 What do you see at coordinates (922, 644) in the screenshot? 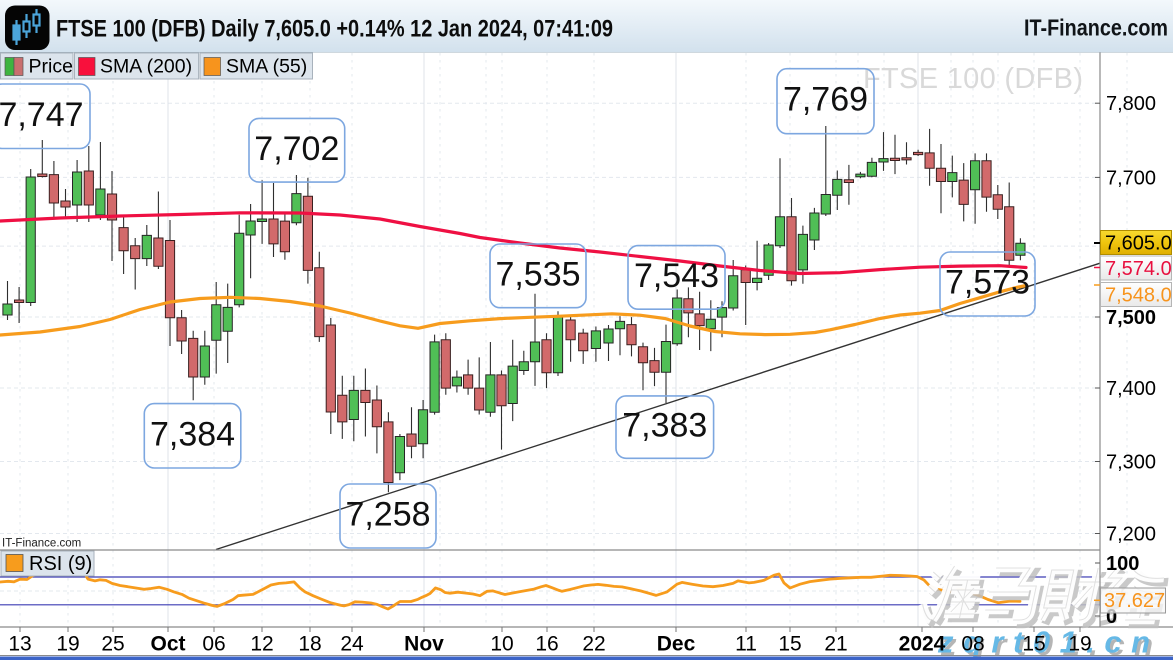
I see `svg-text: 2024` at bounding box center [922, 644].